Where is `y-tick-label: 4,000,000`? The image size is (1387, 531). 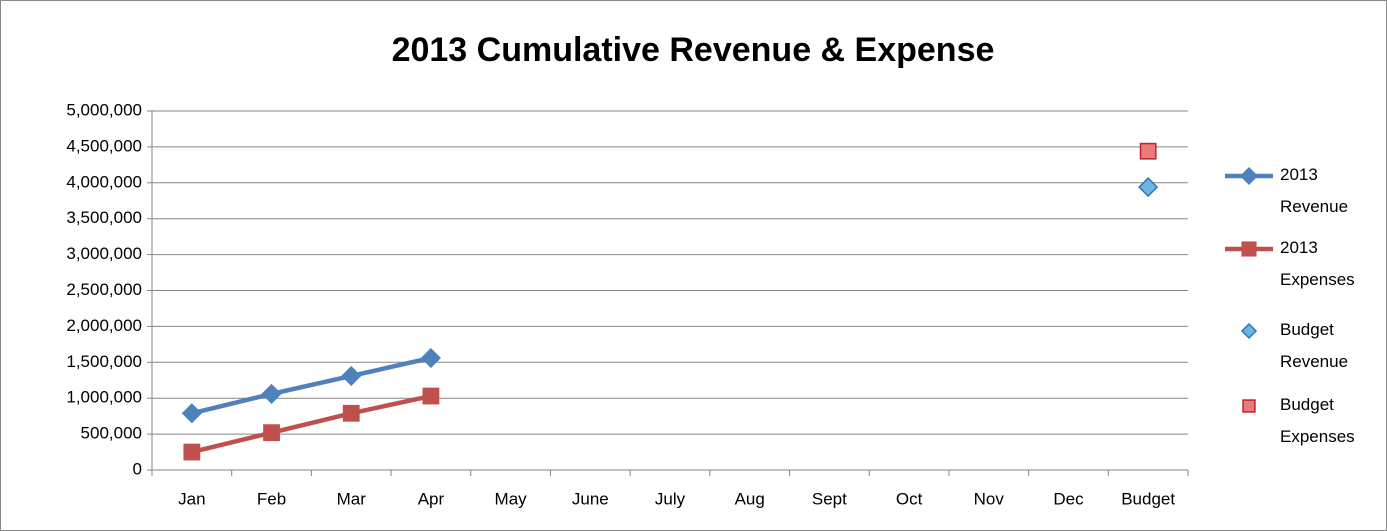
y-tick-label: 4,000,000 is located at coordinates (104, 181).